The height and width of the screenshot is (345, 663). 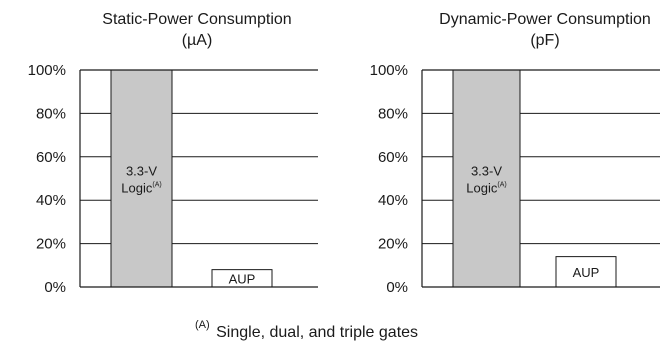 What do you see at coordinates (317, 332) in the screenshot?
I see `footnote-text: Single, dual, and triple gates` at bounding box center [317, 332].